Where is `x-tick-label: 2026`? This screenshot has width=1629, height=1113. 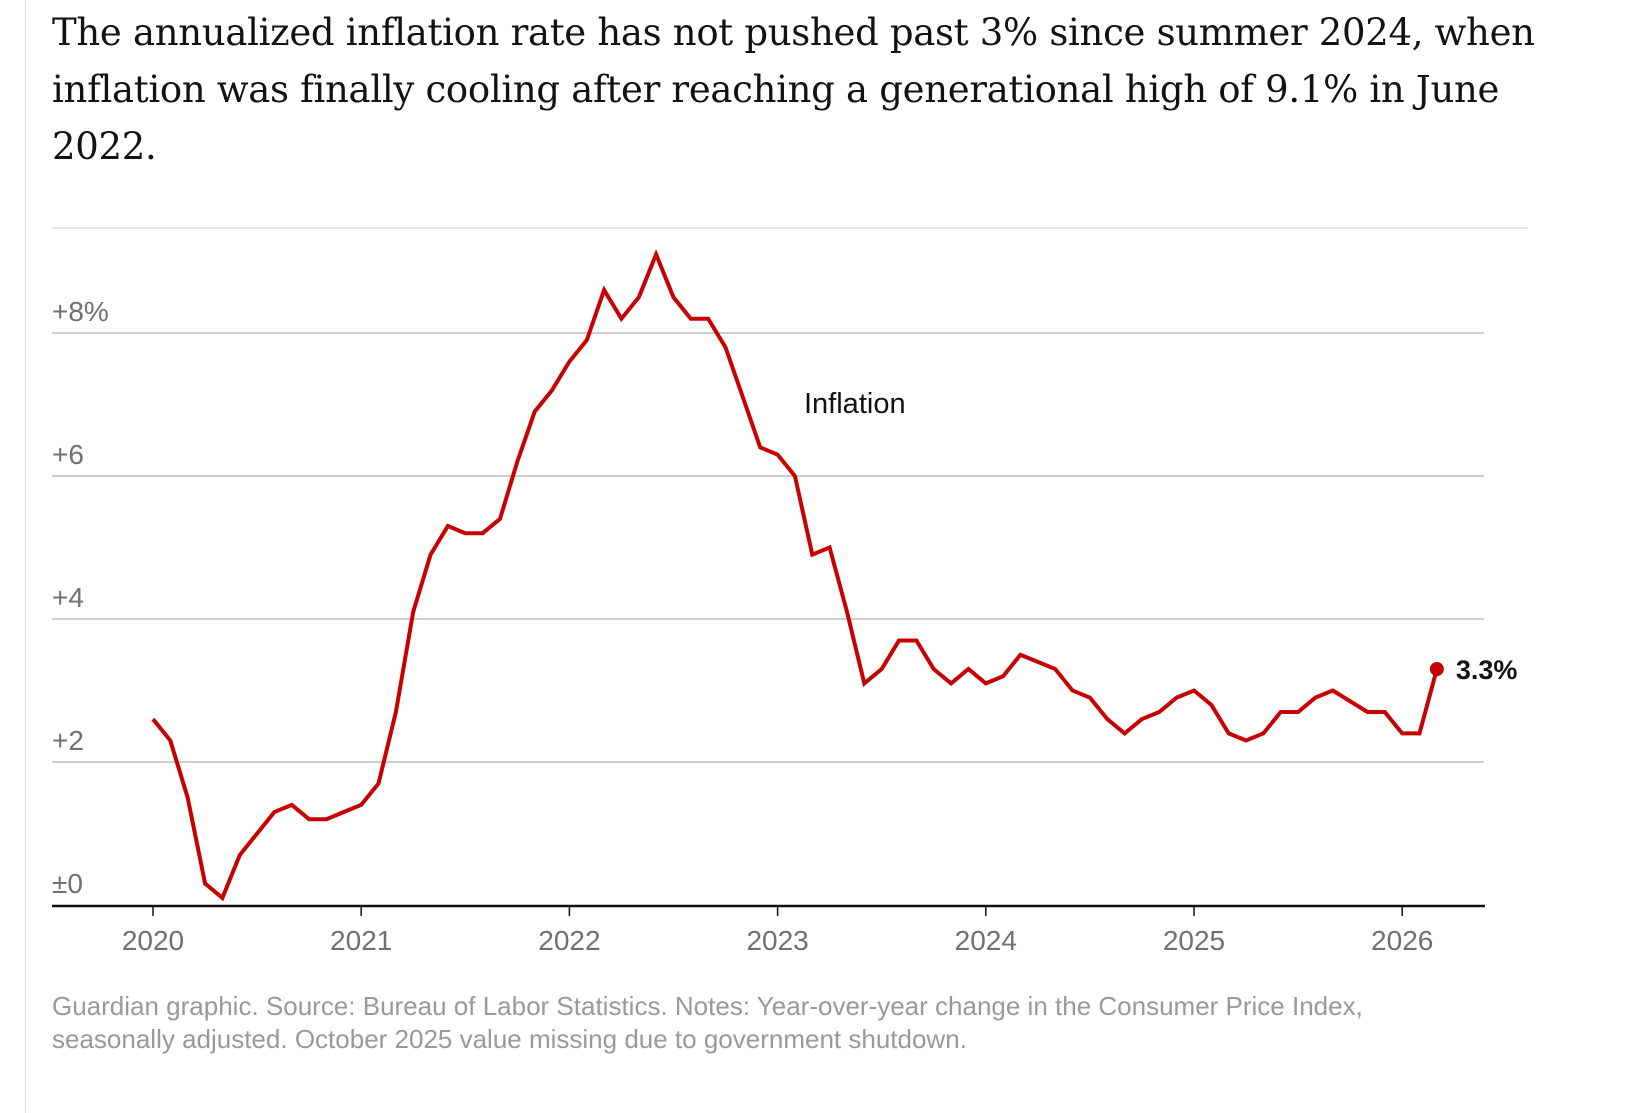
x-tick-label: 2026 is located at coordinates (1402, 940).